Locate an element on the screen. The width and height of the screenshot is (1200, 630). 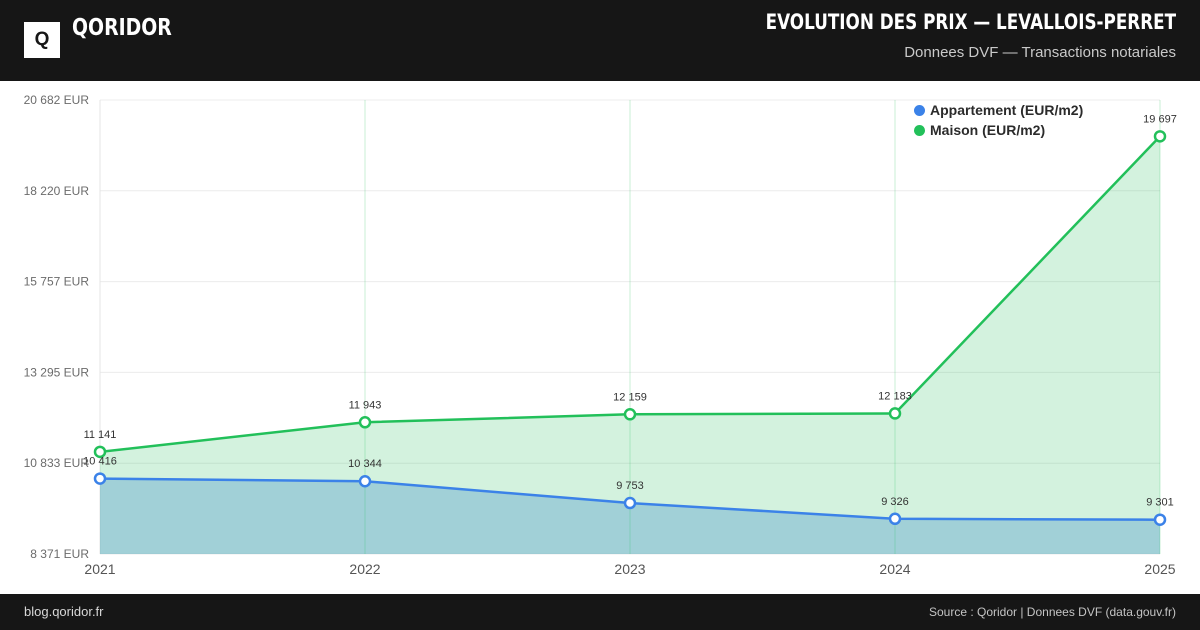
data-label-appartement: 9 301 is located at coordinates (1160, 503).